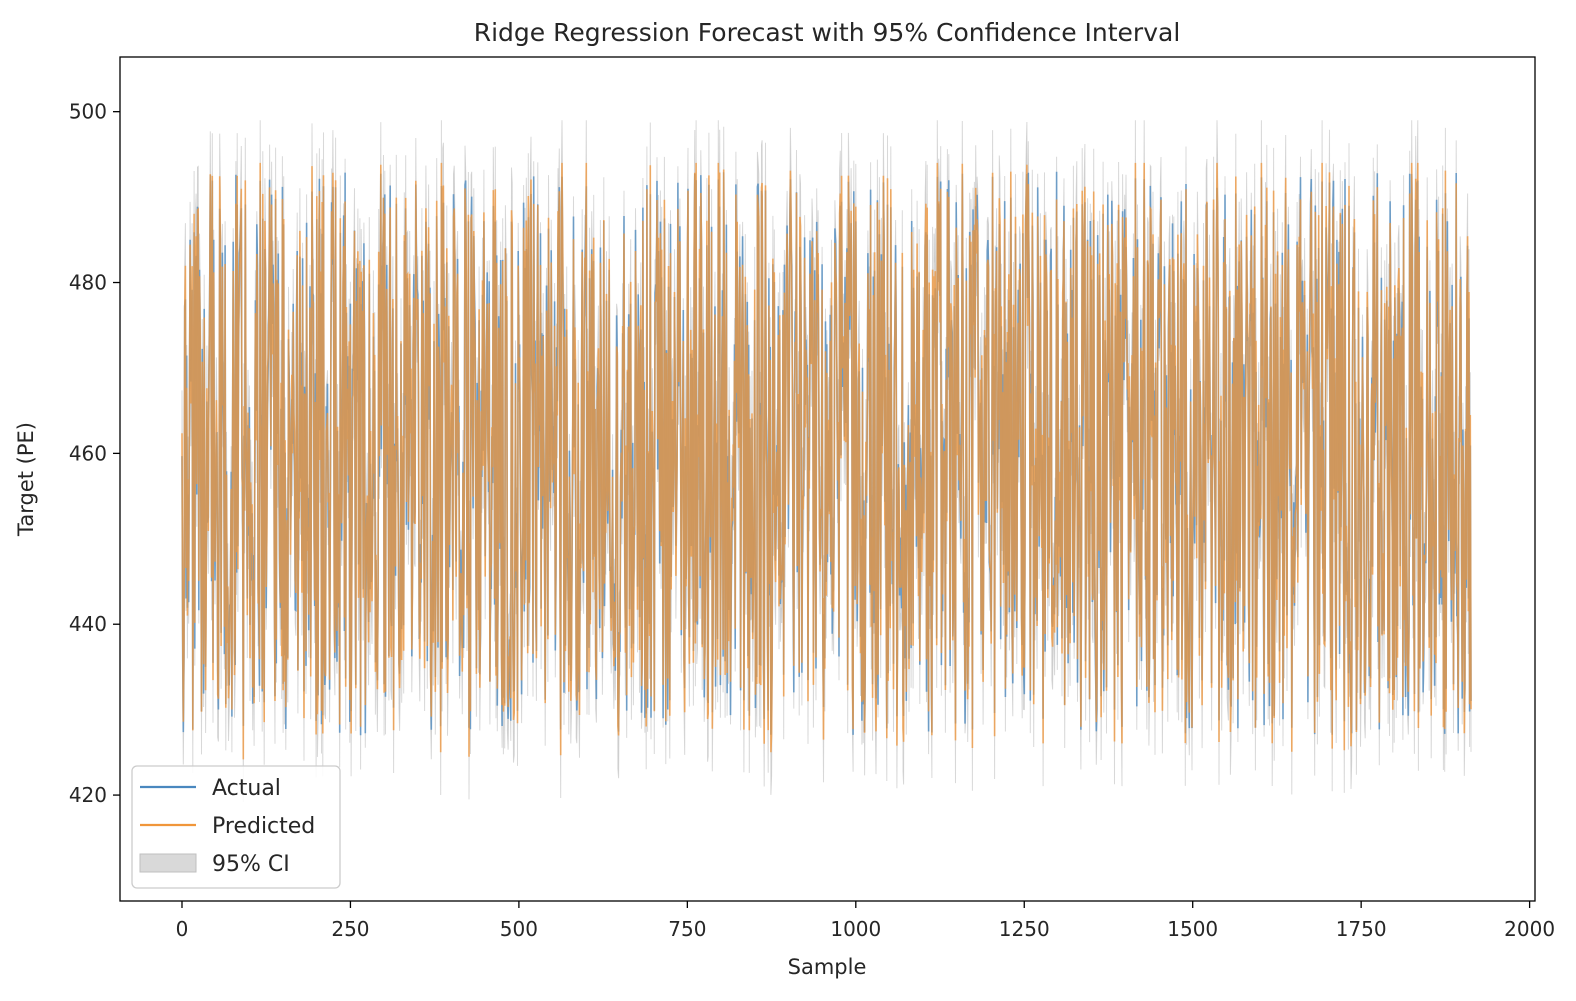 The height and width of the screenshot is (1001, 1576). Describe the element at coordinates (246, 788) in the screenshot. I see `legend-actual-label: Actual` at that location.